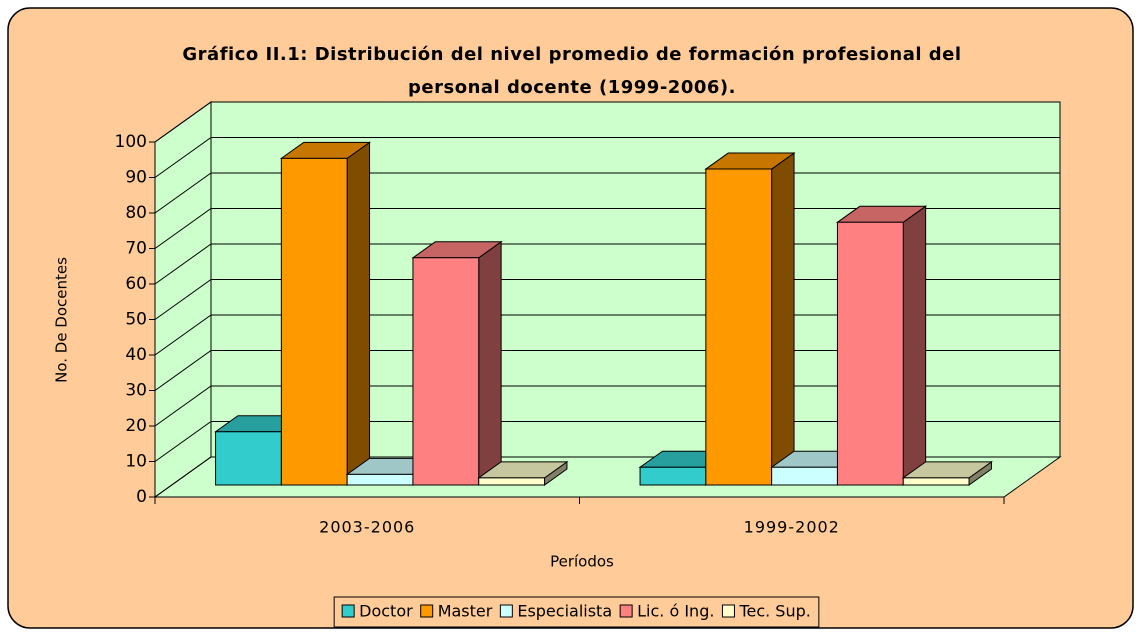 Image resolution: width=1141 pixels, height=640 pixels. Describe the element at coordinates (564, 611) in the screenshot. I see `legend-label: Especialista` at that location.